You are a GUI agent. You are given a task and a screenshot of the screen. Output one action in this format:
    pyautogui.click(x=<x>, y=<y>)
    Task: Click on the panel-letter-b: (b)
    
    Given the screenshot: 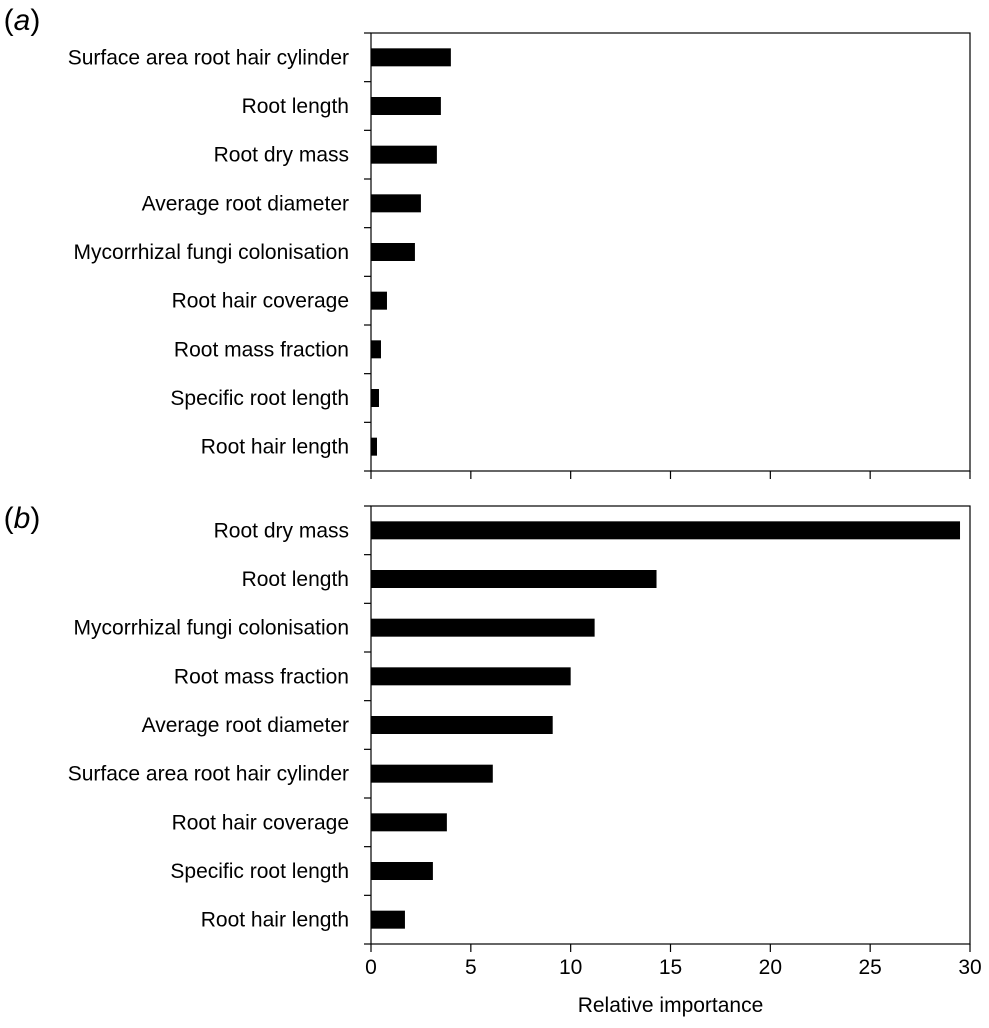 What is the action you would take?
    pyautogui.click(x=22, y=518)
    